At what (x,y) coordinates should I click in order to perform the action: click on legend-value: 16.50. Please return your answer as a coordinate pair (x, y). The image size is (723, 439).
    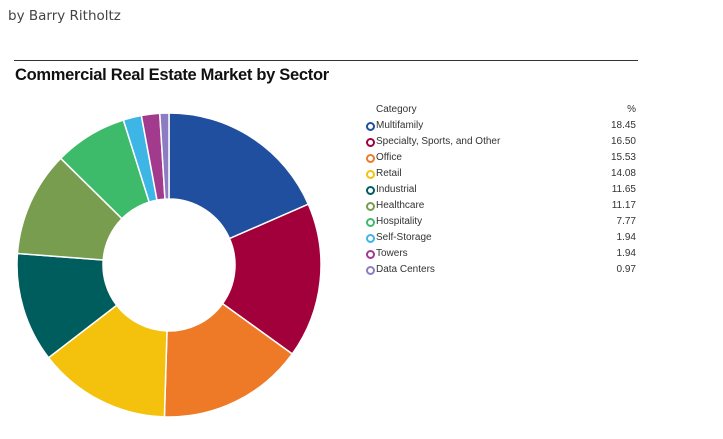
    Looking at the image, I should click on (623, 141).